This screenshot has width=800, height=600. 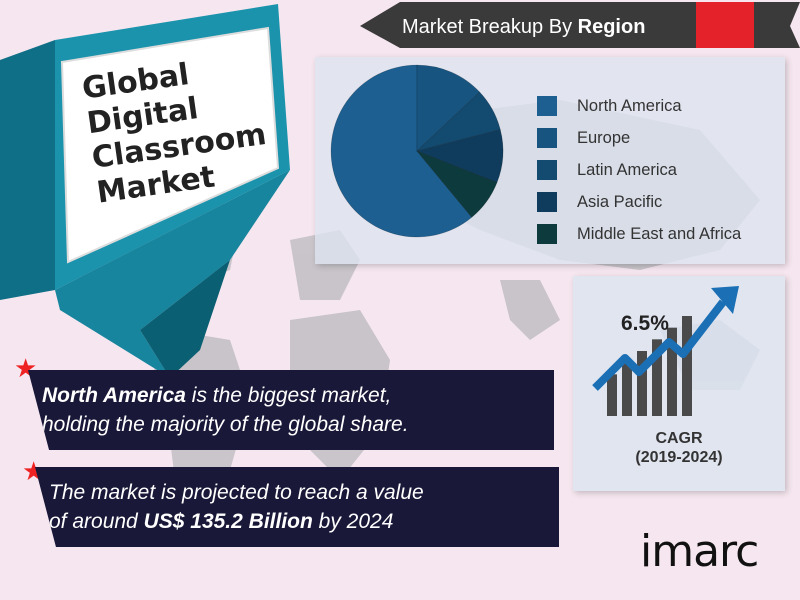 I want to click on pie-slice-middle-east-and-africa, so click(x=457, y=184).